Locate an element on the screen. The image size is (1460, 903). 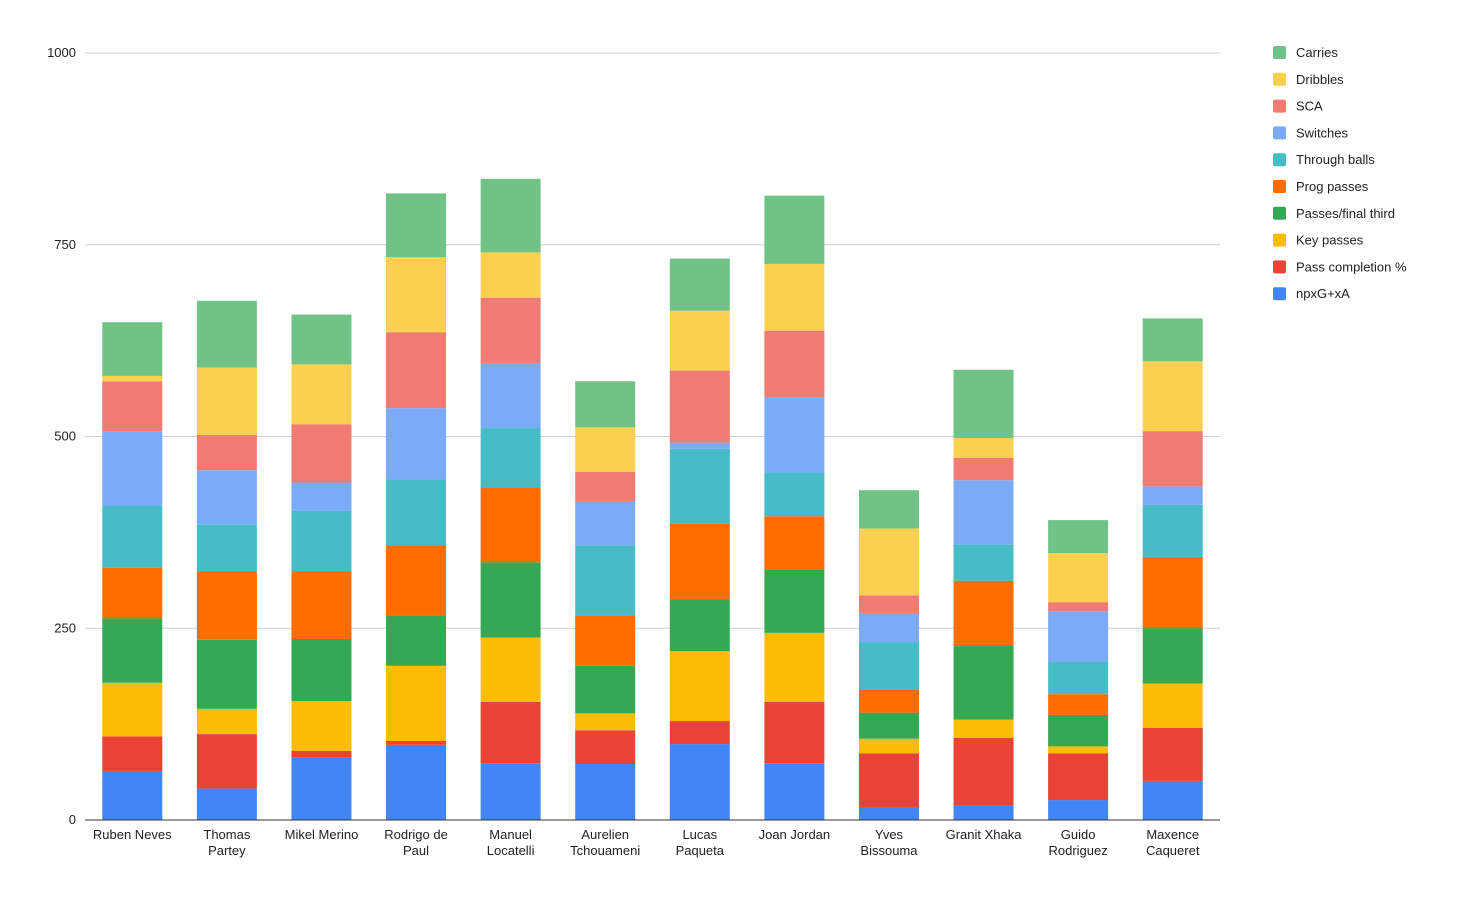
legend-label: SCA is located at coordinates (1309, 106).